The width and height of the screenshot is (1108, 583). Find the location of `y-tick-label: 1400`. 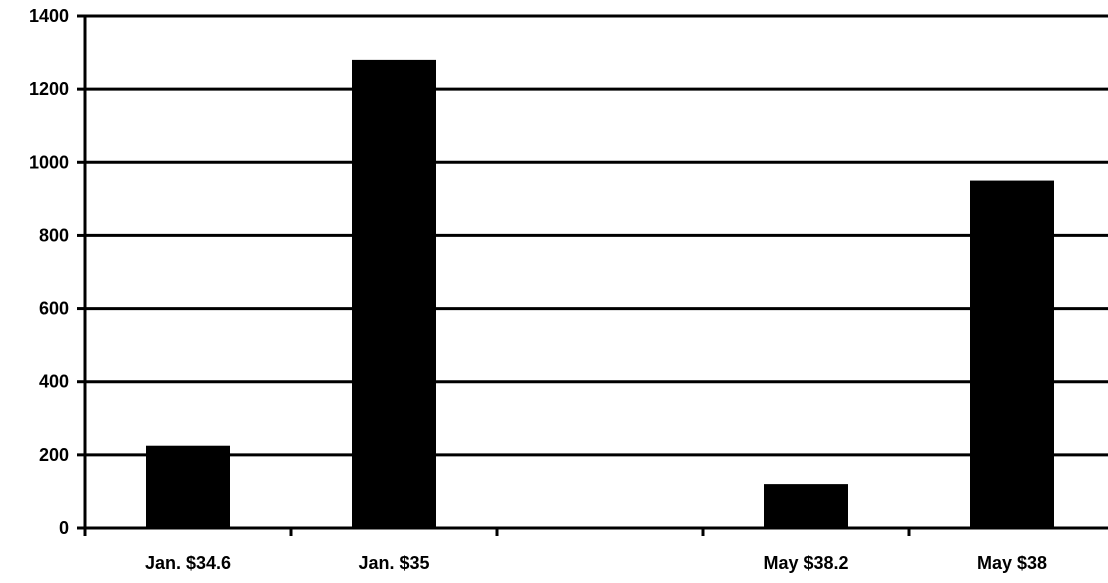

y-tick-label: 1400 is located at coordinates (49, 16).